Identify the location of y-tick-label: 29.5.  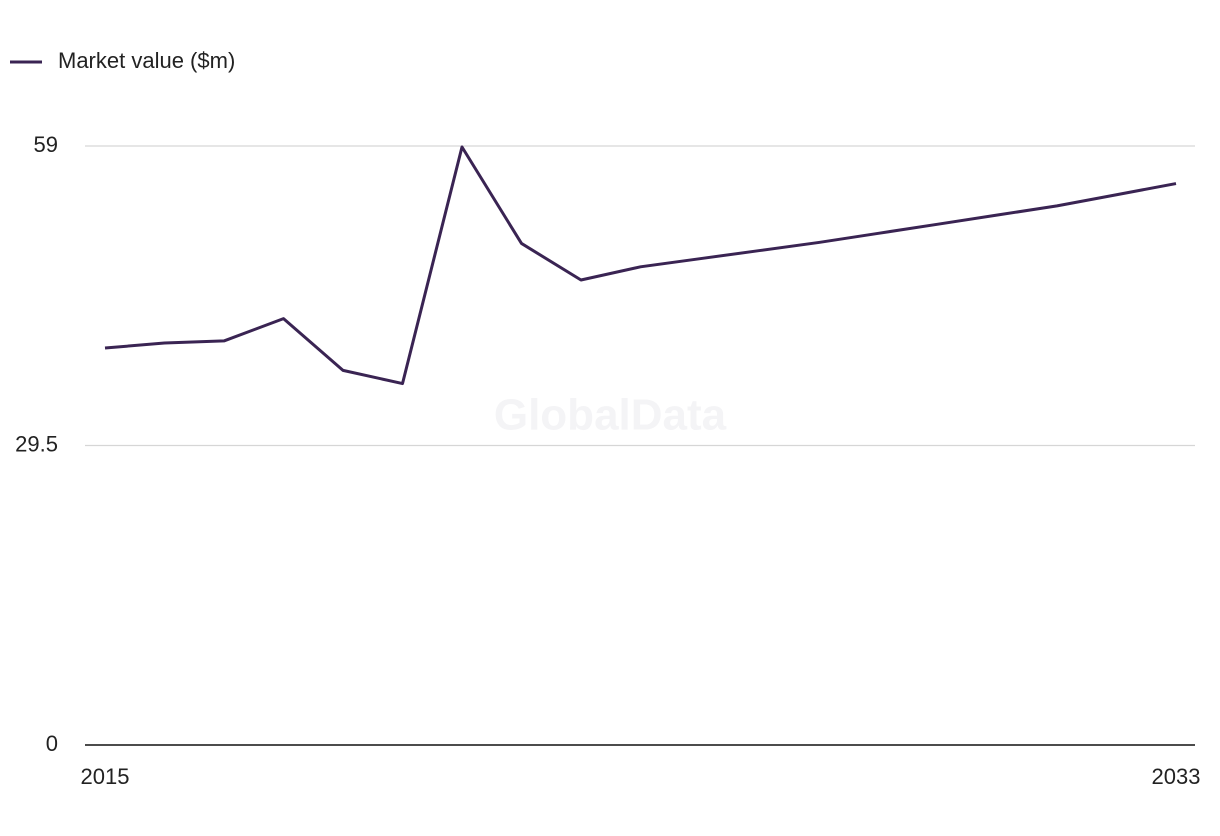
(36, 443).